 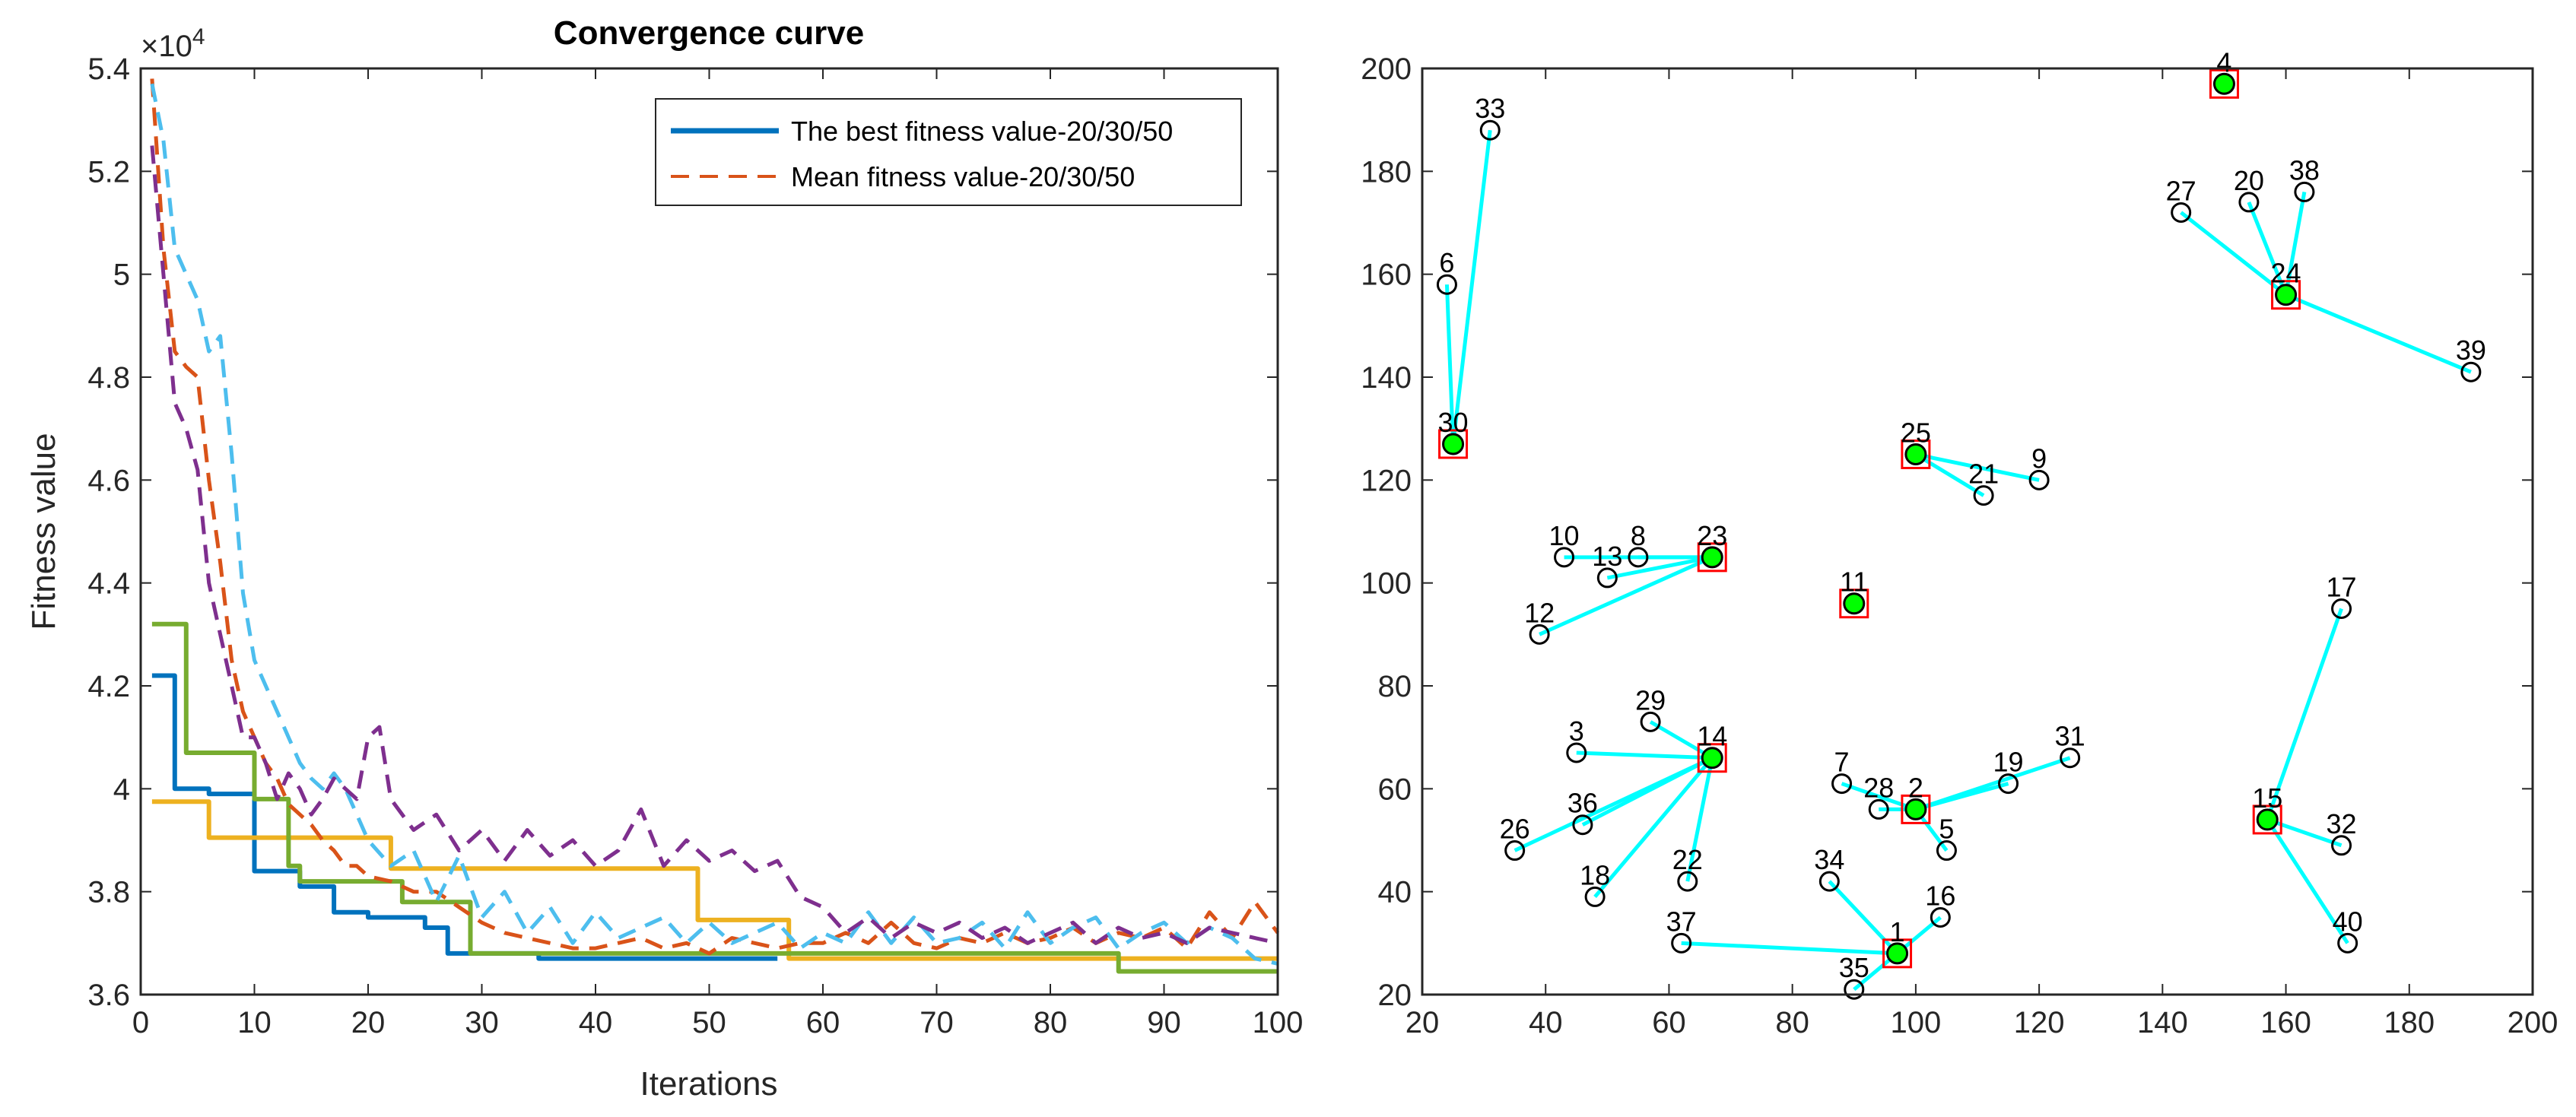 What do you see at coordinates (1386, 480) in the screenshot?
I see `scatter-y-tick-label: 120` at bounding box center [1386, 480].